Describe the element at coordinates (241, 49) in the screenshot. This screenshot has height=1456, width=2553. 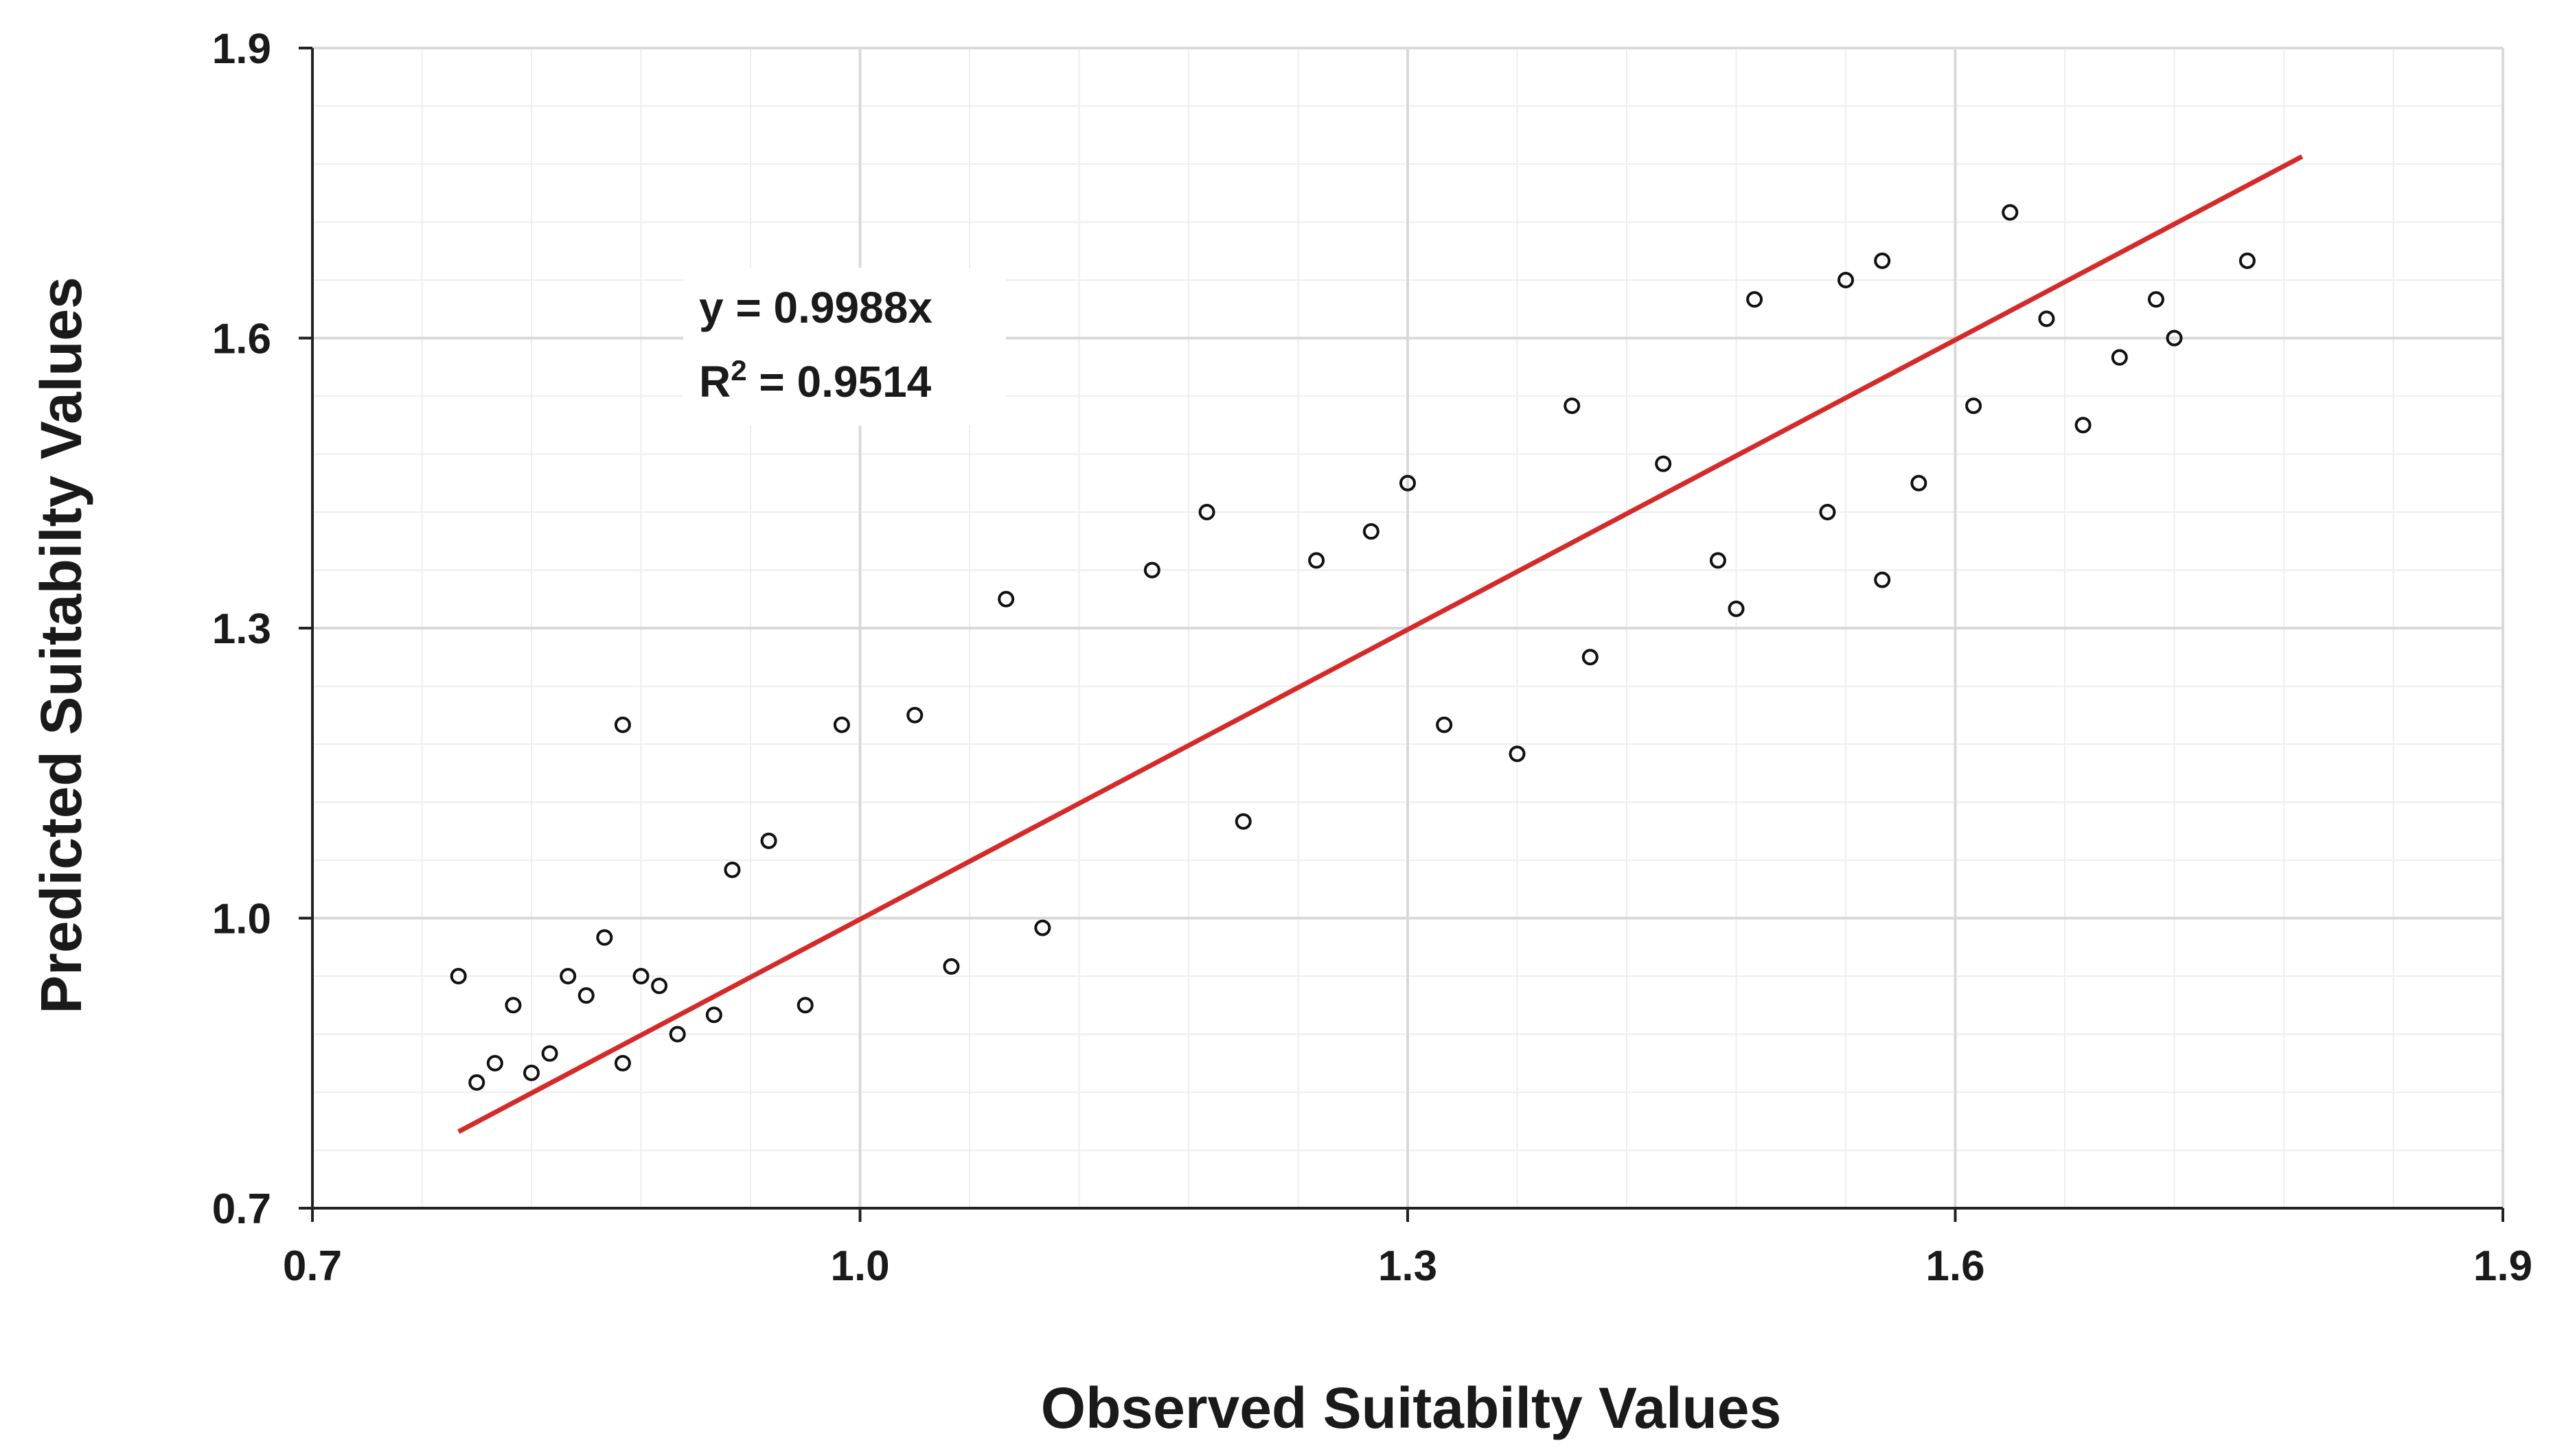
I see `y-tick-label: 1.9` at that location.